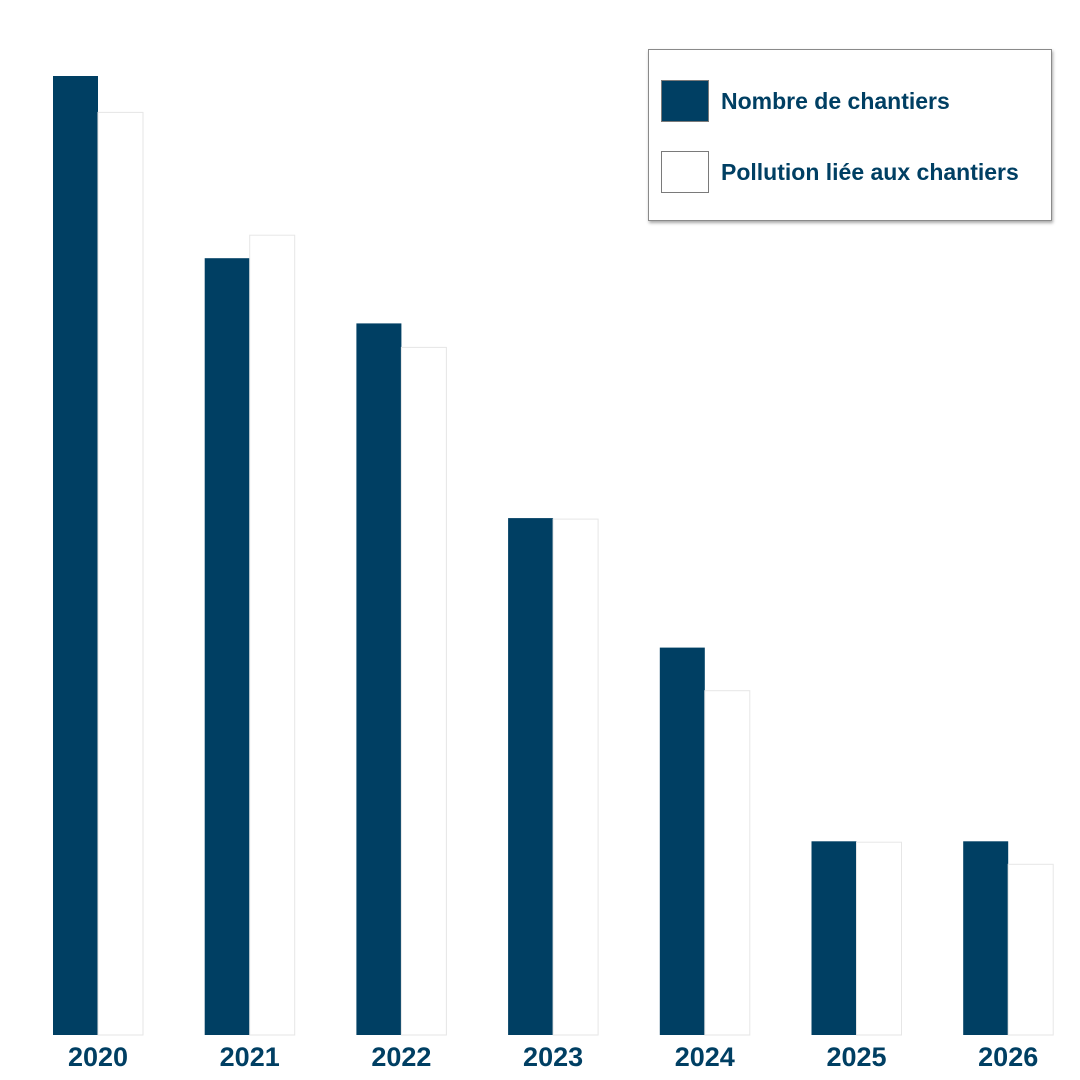 The height and width of the screenshot is (1080, 1080). Describe the element at coordinates (272, 635) in the screenshot. I see `bar-pollution-2021` at that location.